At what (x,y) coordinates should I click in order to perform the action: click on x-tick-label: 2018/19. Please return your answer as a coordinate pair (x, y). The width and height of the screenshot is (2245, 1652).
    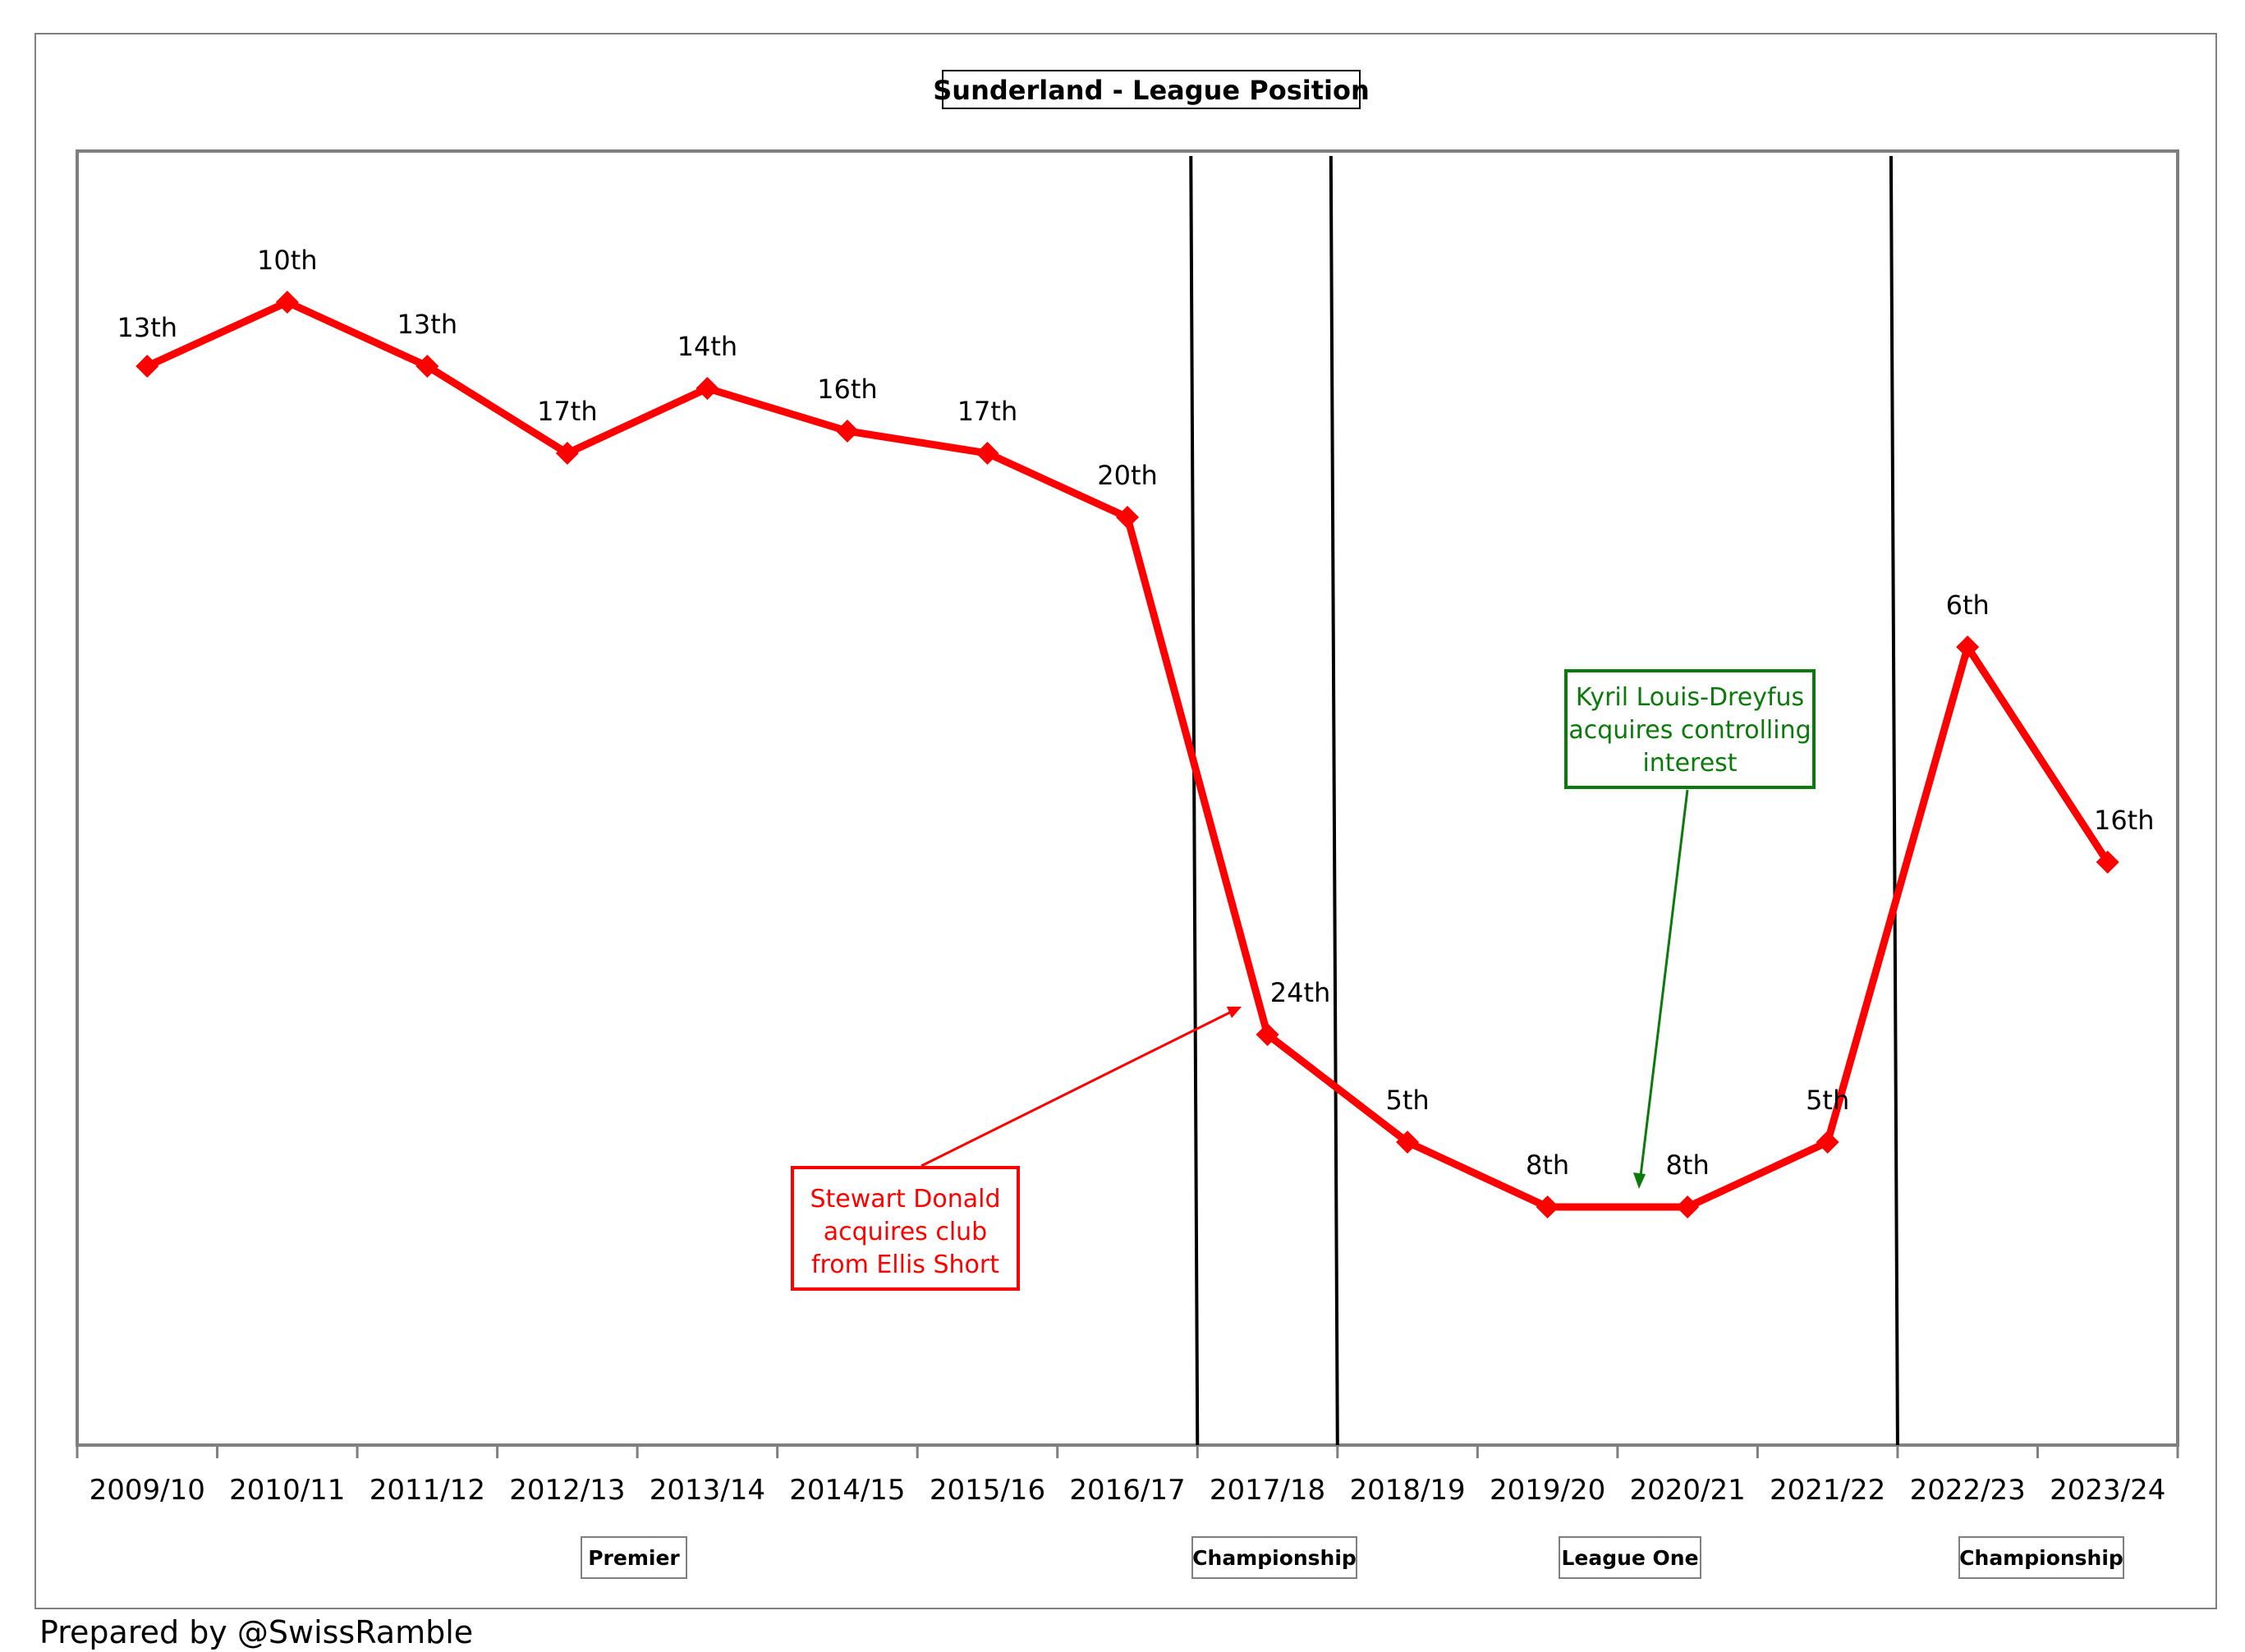
    Looking at the image, I should click on (1407, 1491).